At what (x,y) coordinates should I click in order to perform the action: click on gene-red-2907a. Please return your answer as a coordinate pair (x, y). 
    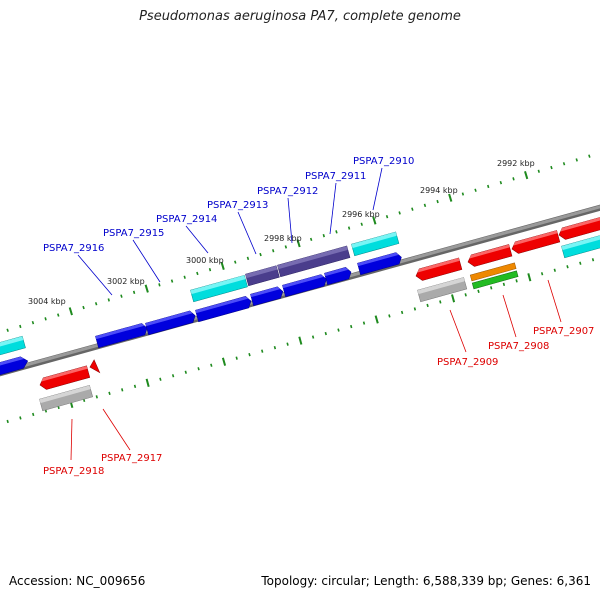
    Looking at the image, I should click on (535, 242).